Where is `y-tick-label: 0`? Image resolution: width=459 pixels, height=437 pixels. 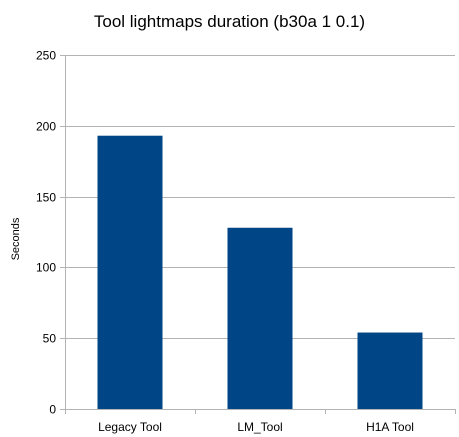 y-tick-label: 0 is located at coordinates (52, 410).